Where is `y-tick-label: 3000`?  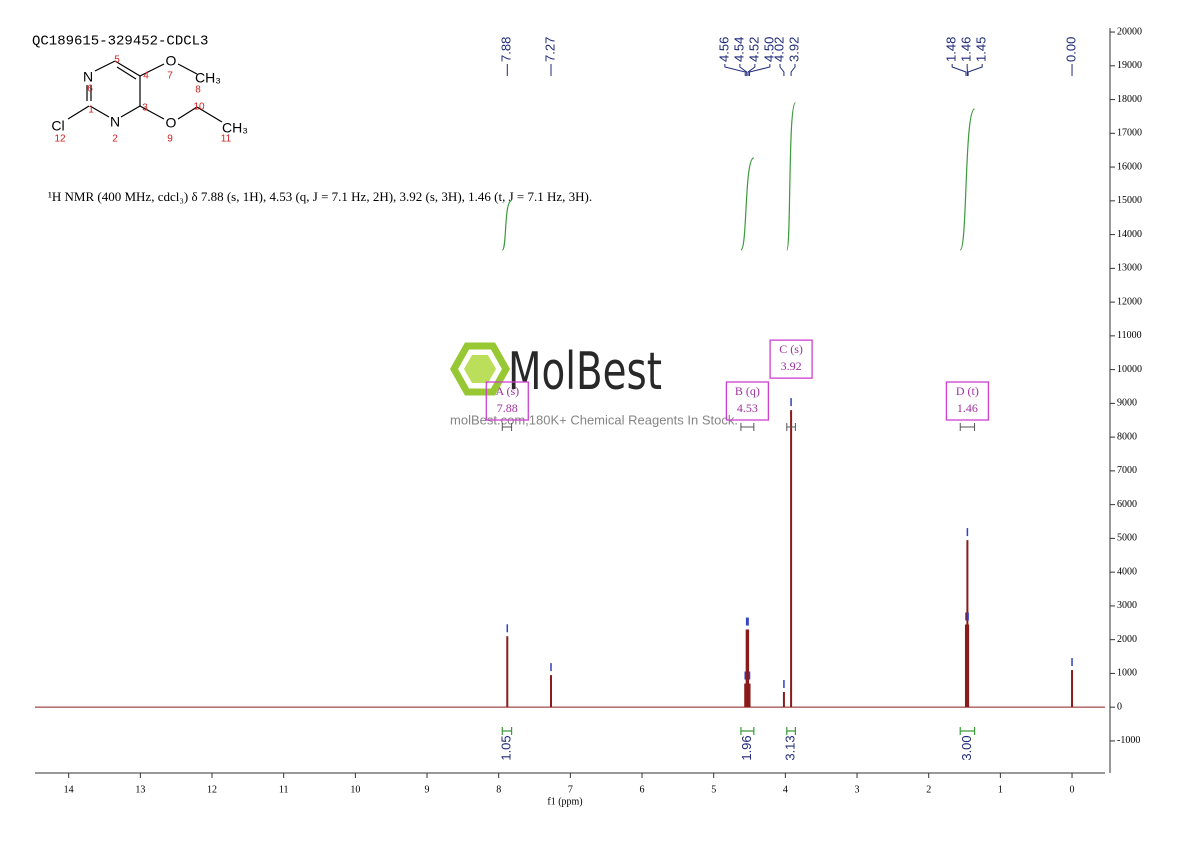
y-tick-label: 3000 is located at coordinates (1127, 605).